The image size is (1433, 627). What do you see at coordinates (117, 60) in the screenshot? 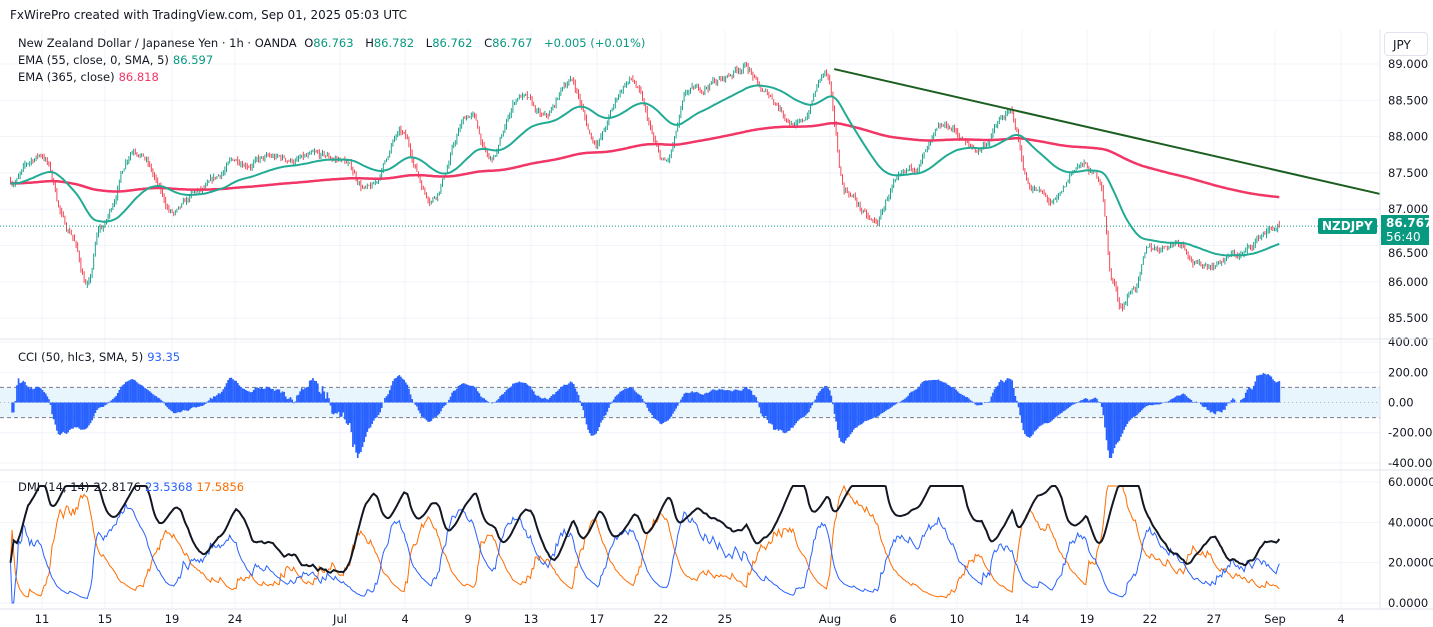
I see `ema55-legend: EMA (55, close, 0, SMA, 5) 86.597` at bounding box center [117, 60].